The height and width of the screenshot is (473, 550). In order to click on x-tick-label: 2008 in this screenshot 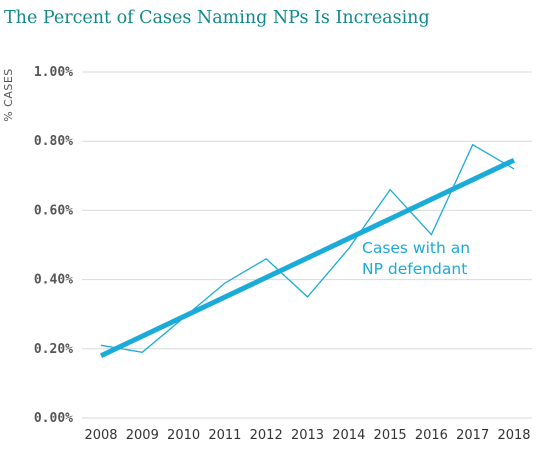, I will do `click(100, 435)`.